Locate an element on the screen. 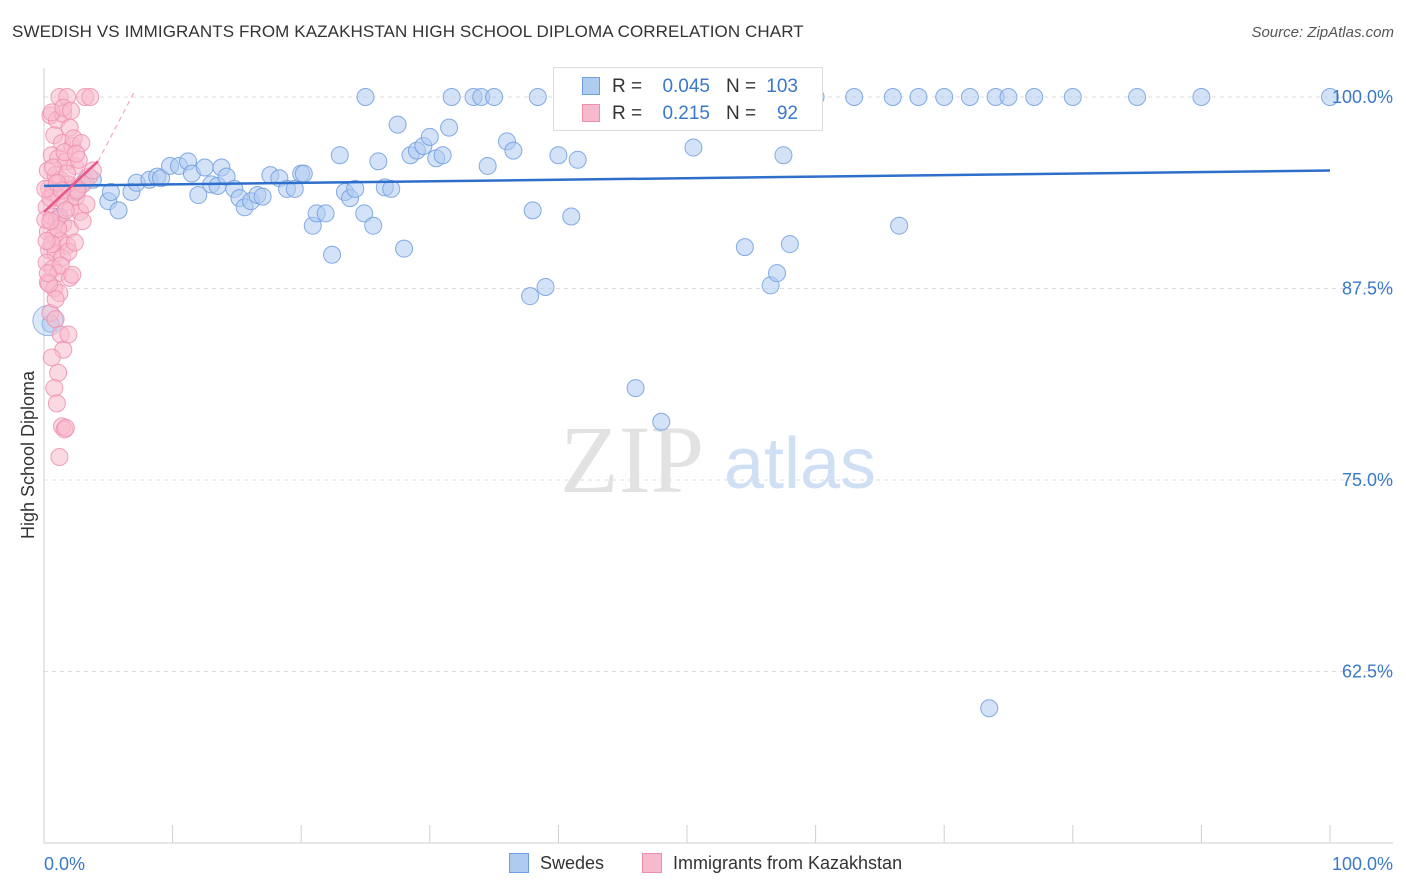  series-kazakhstan is located at coordinates (69, 277).